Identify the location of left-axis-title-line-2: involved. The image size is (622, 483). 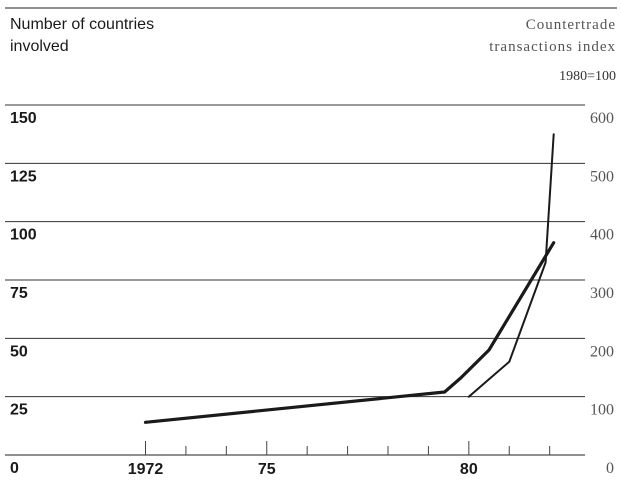
(39, 46).